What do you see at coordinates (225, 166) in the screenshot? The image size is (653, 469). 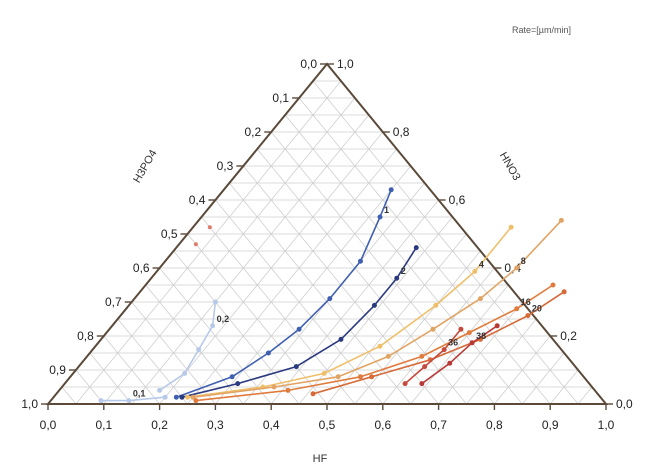 I see `left-tick-label: 0,3` at bounding box center [225, 166].